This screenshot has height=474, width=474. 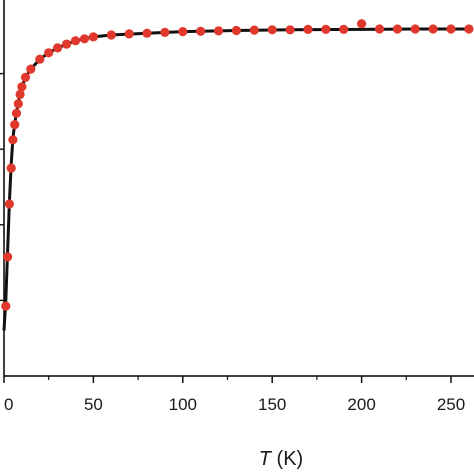 I want to click on x-tick-label: 0, so click(x=8, y=404).